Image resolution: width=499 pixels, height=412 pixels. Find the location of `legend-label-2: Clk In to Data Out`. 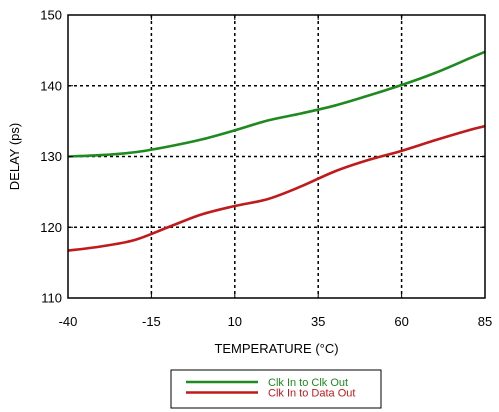

legend-label-2: Clk In to Data Out is located at coordinates (311, 394).